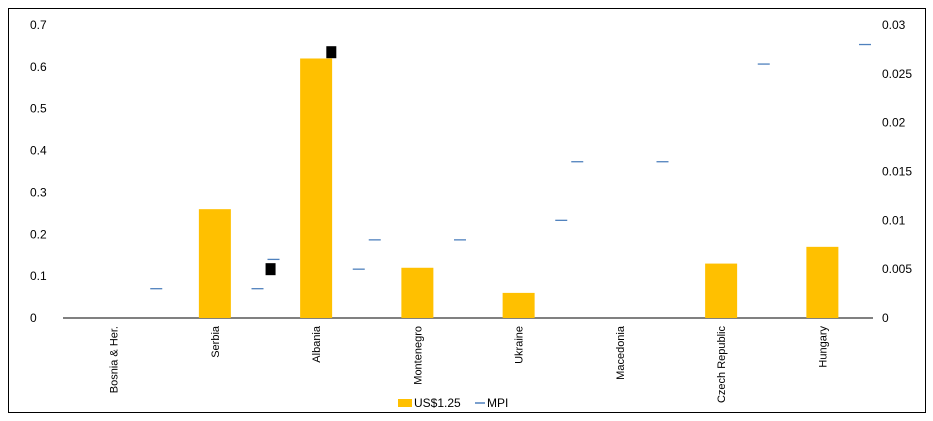 The width and height of the screenshot is (933, 421). I want to click on category-label: Montenegro, so click(418, 355).